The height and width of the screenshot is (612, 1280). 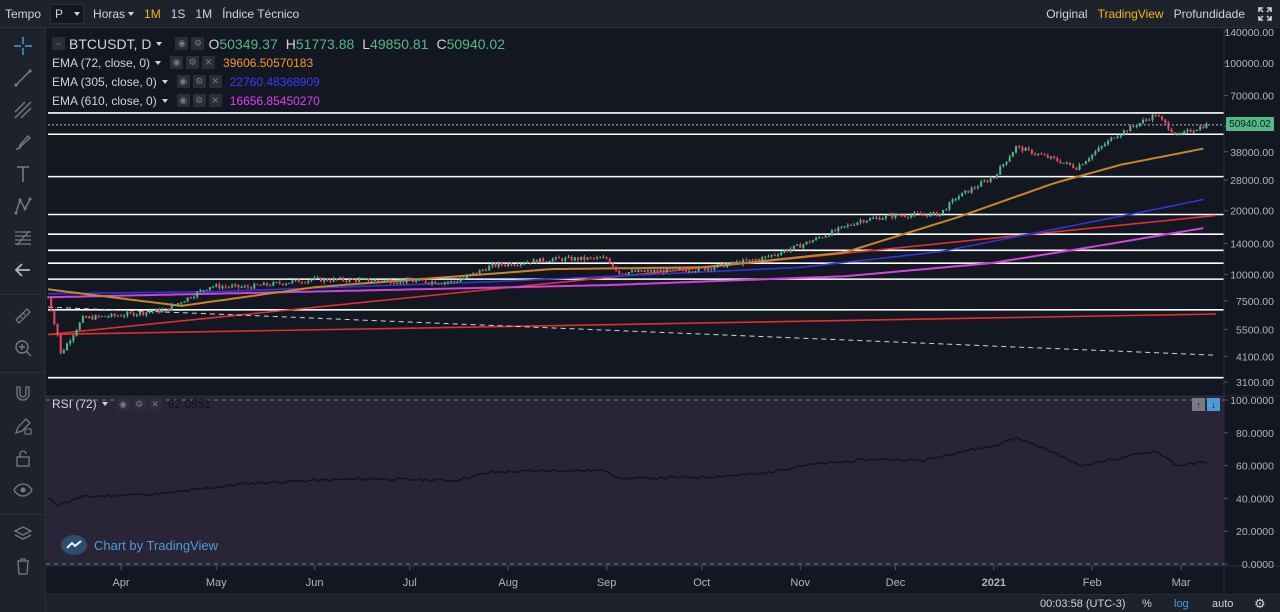 I want to click on fullscreen-button, so click(x=1265, y=14).